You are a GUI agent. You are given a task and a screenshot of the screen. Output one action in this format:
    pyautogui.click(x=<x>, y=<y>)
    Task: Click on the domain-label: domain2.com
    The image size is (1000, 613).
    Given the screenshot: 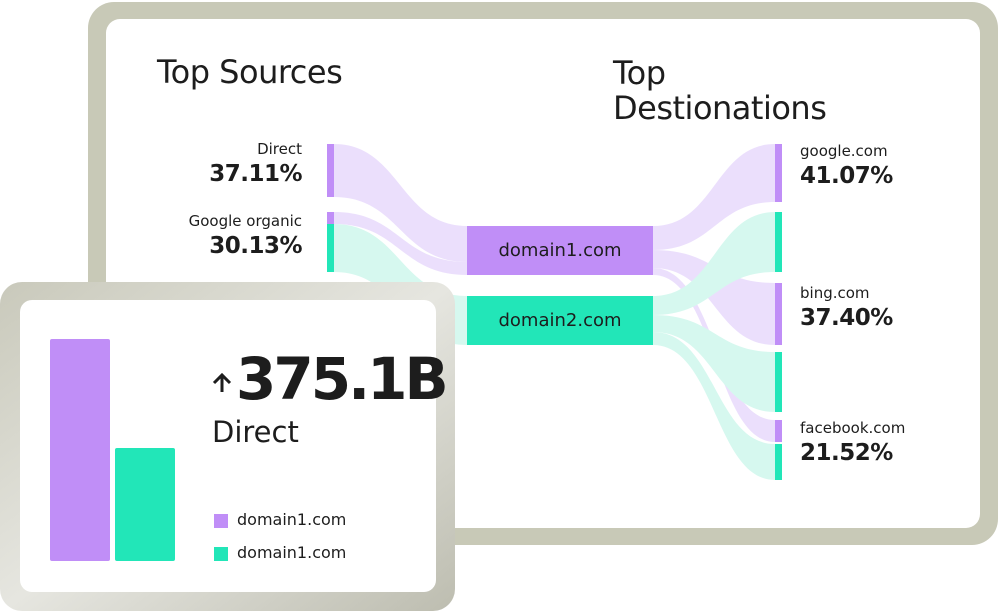 What is the action you would take?
    pyautogui.click(x=560, y=320)
    